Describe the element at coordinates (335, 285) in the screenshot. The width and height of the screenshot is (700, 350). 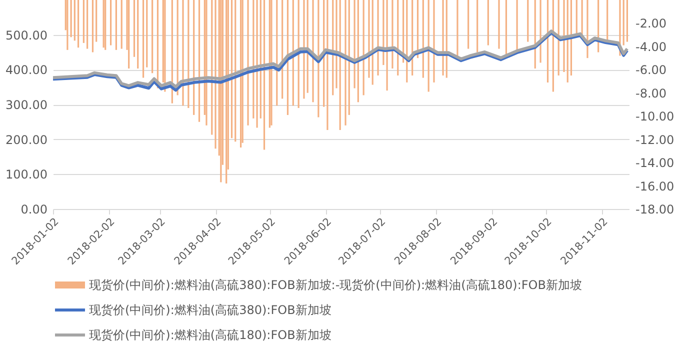
I see `legend-label: 现货价(中间价):燃料油(高硫380):FOB新加坡:-现货价(中间价):燃料油(高硫180):FOB新加坡` at that location.